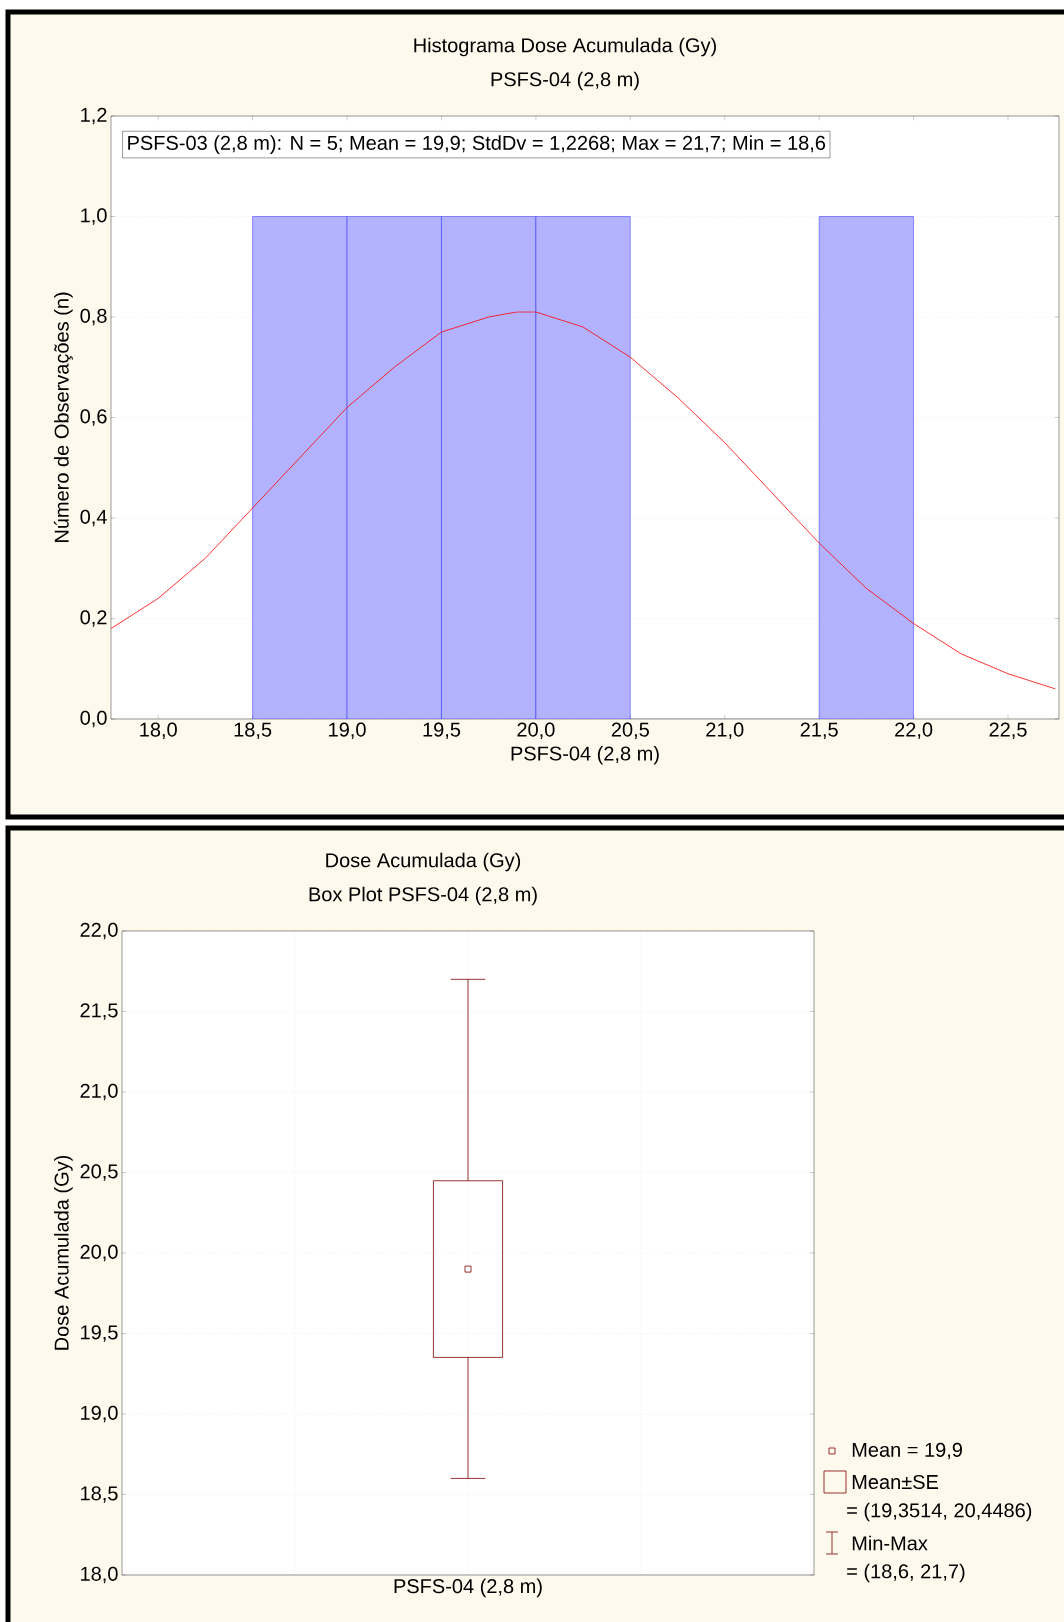 The height and width of the screenshot is (1622, 1064). What do you see at coordinates (347, 731) in the screenshot?
I see `x-tick-label: 19,0` at bounding box center [347, 731].